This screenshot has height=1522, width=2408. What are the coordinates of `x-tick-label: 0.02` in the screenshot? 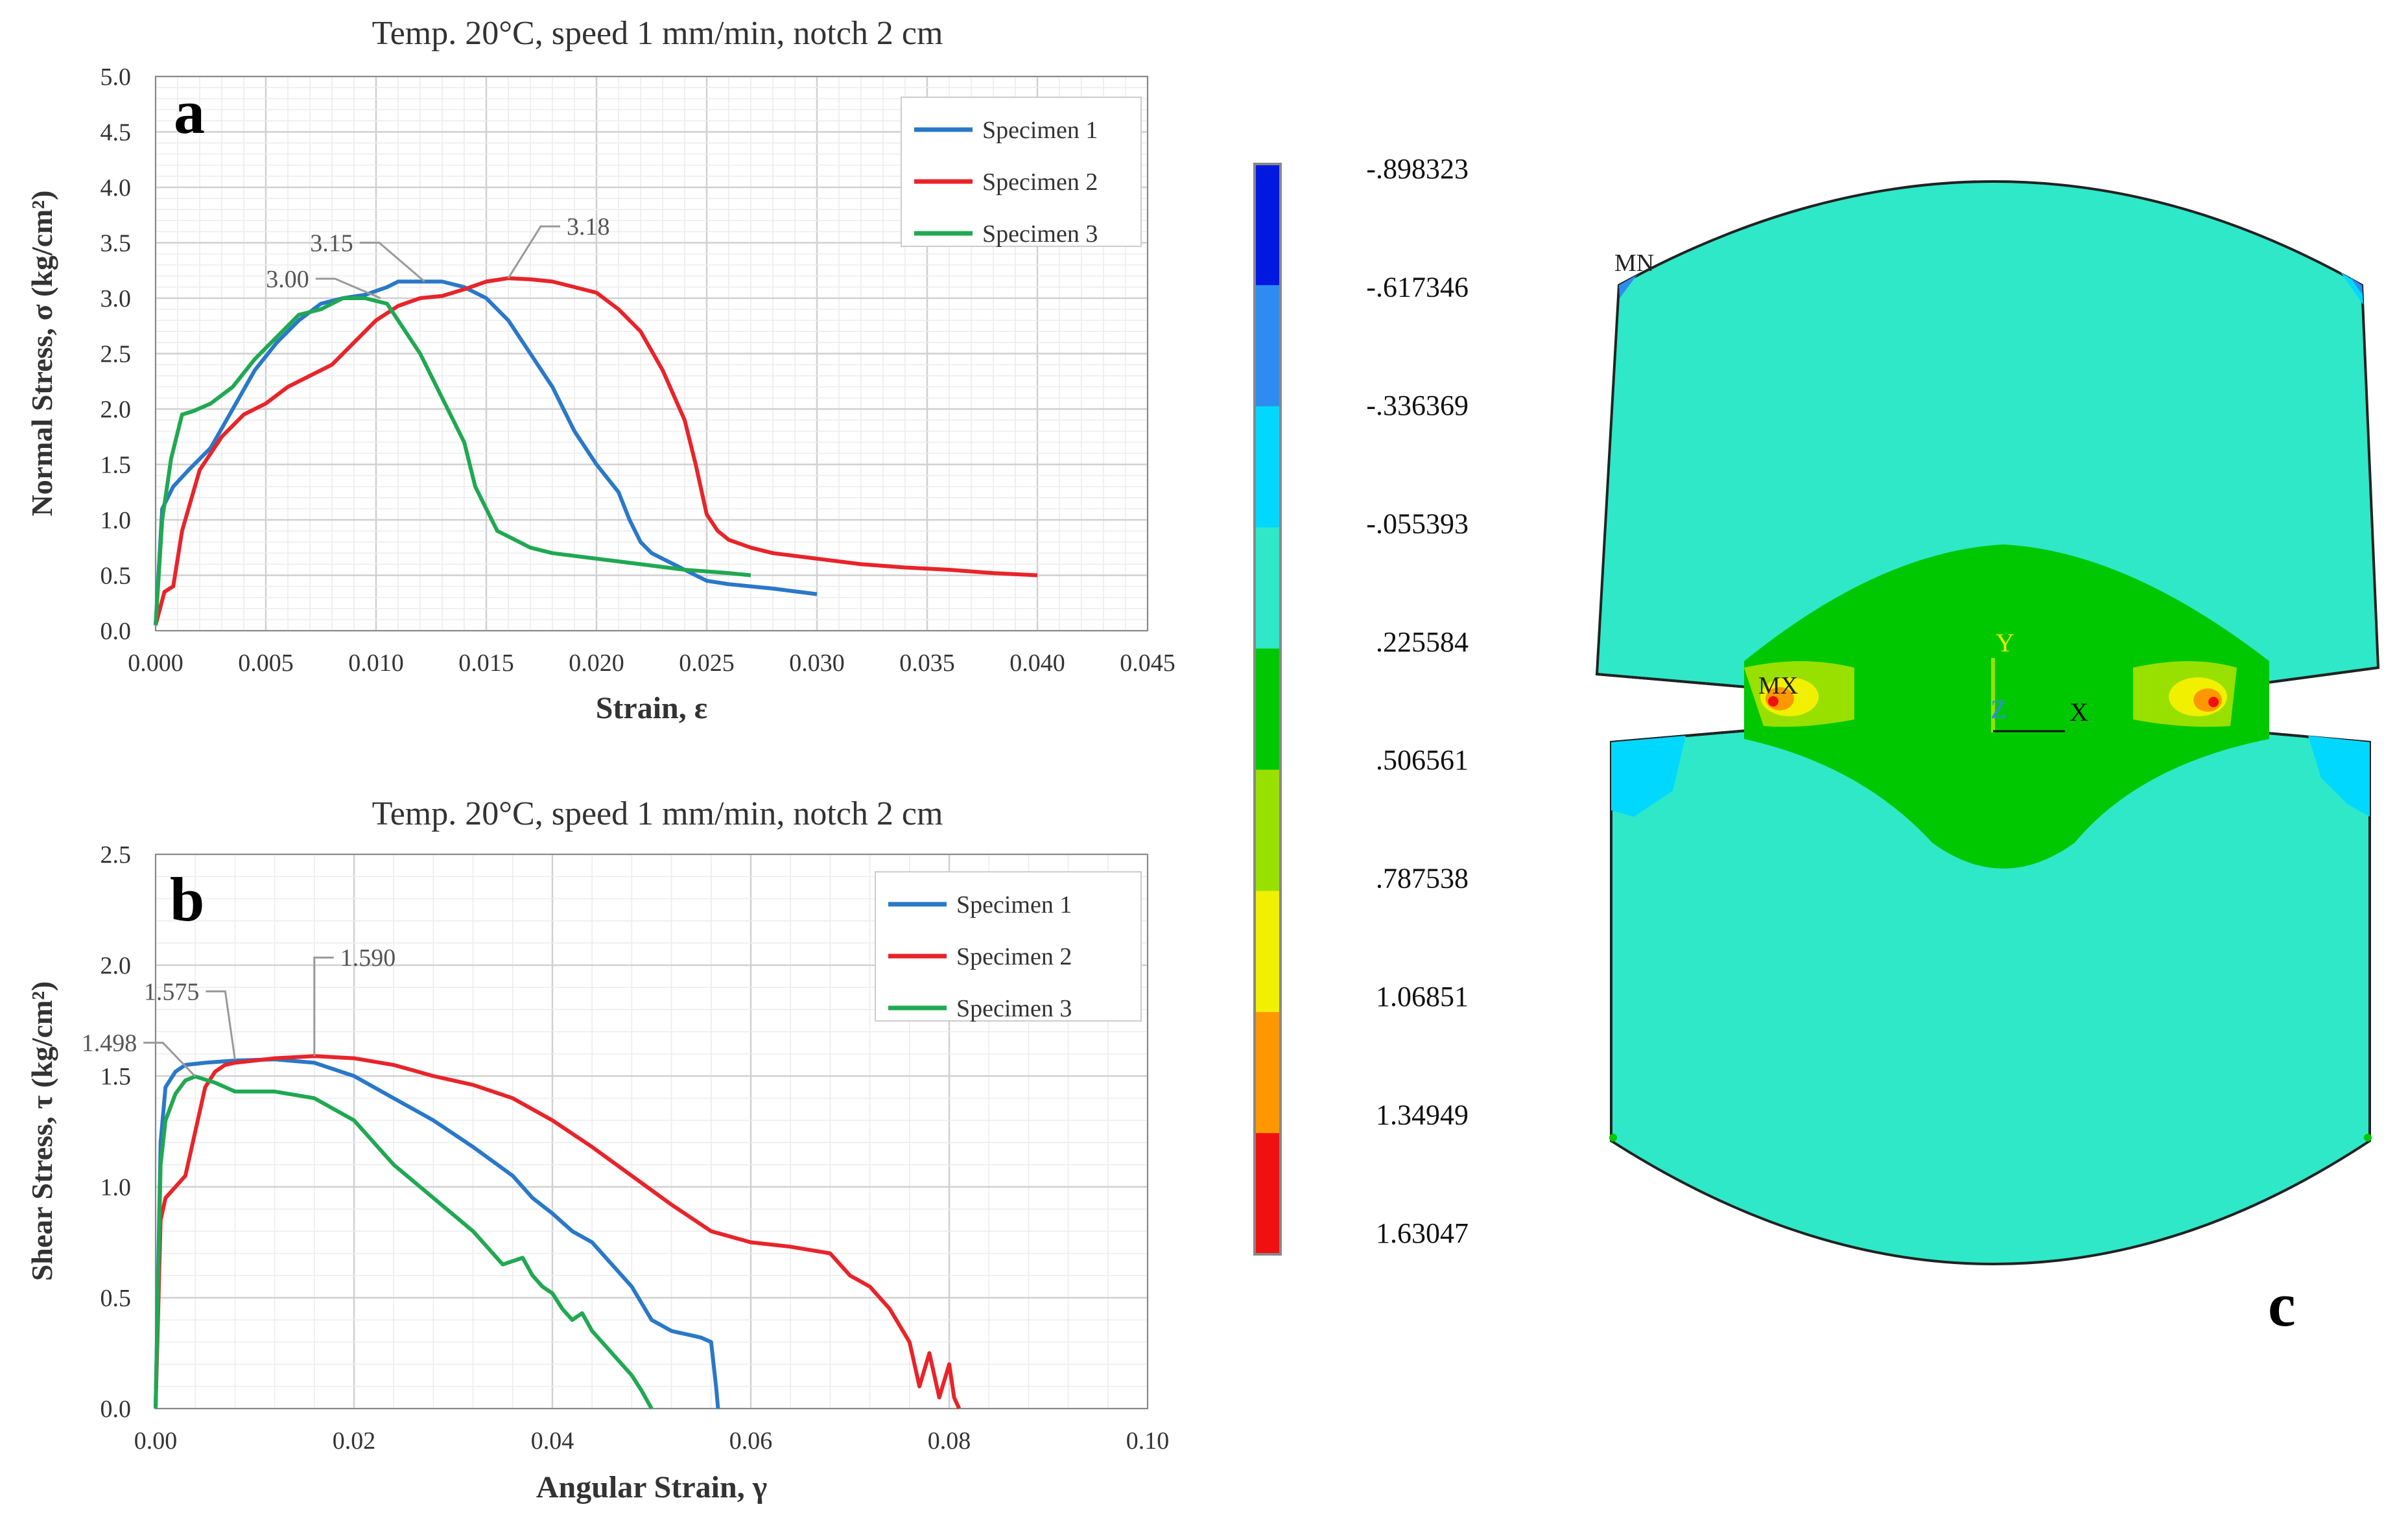 It's located at (354, 1441).